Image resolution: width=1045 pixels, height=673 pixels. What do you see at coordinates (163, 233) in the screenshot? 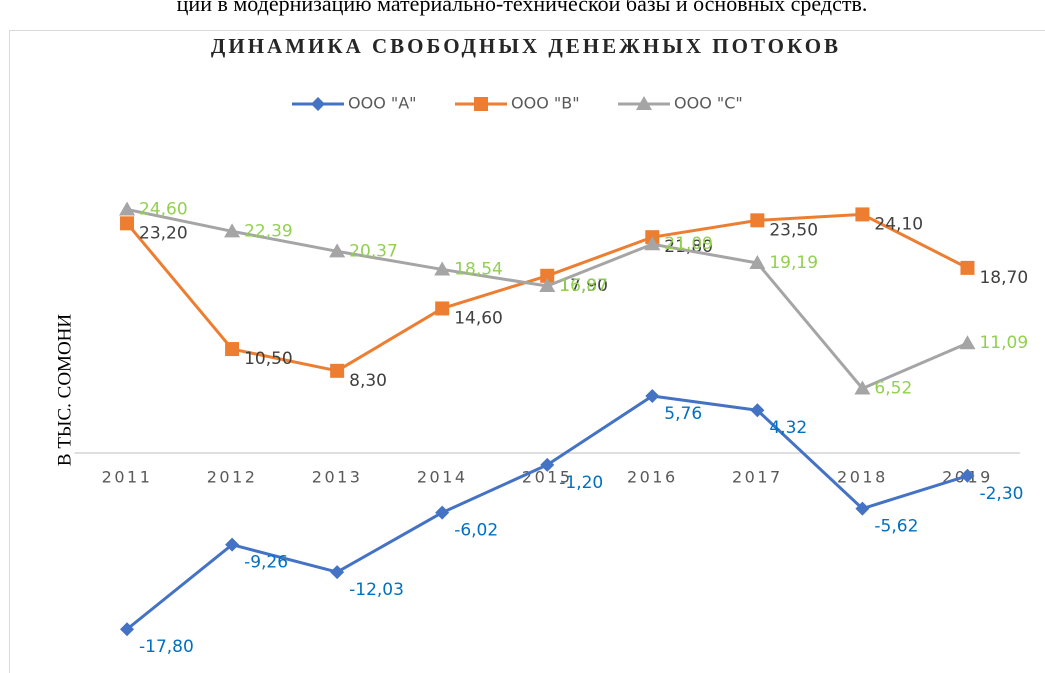
I see `data-label: 23,20` at bounding box center [163, 233].